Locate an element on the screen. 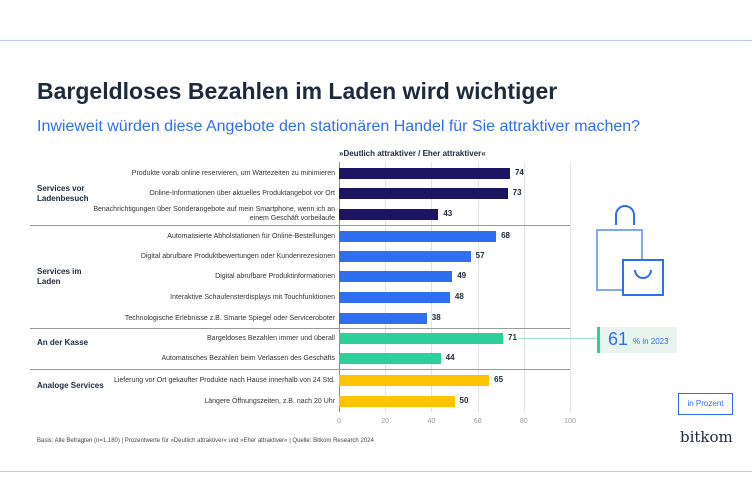 The height and width of the screenshot is (502, 753). annotation-2023: 61 % in 2023 is located at coordinates (637, 340).